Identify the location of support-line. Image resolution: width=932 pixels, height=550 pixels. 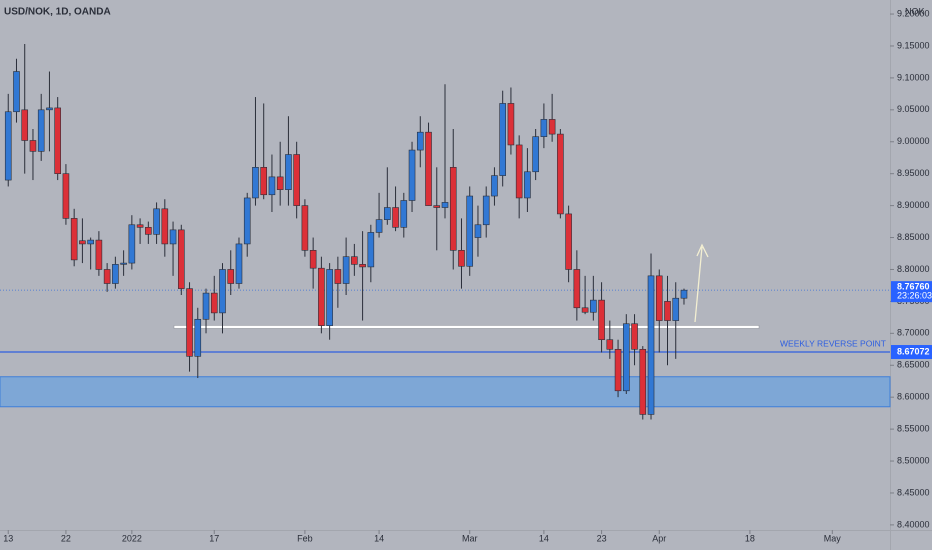
(466, 327).